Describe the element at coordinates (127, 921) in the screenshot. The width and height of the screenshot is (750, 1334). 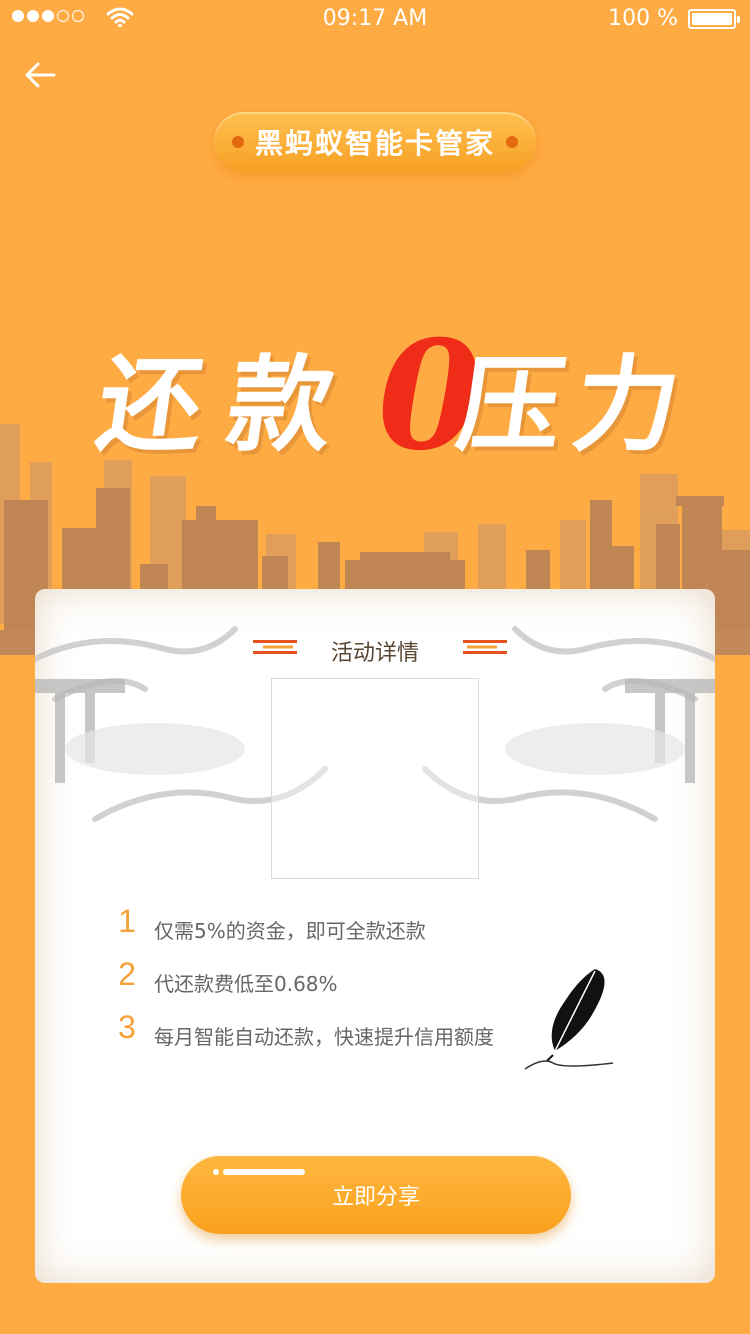
I see `feature-number: 1` at that location.